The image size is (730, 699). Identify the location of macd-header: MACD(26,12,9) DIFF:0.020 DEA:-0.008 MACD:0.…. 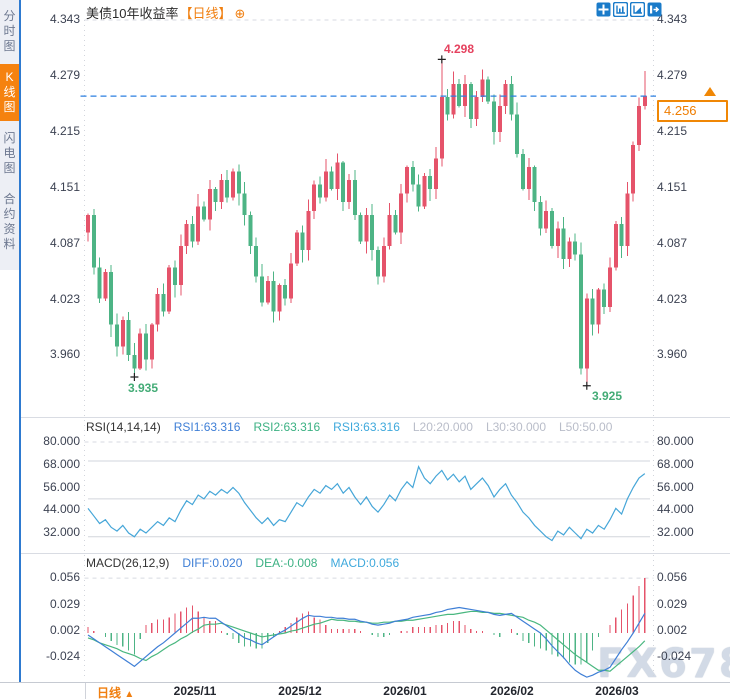
(249, 563).